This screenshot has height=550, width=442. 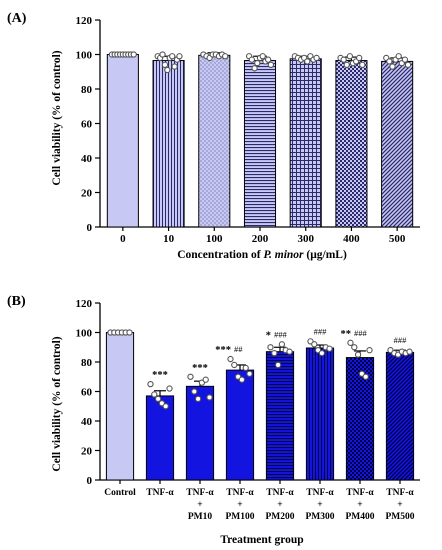 I want to click on panel-b-x-axis-label: Treatment group, so click(x=261, y=540).